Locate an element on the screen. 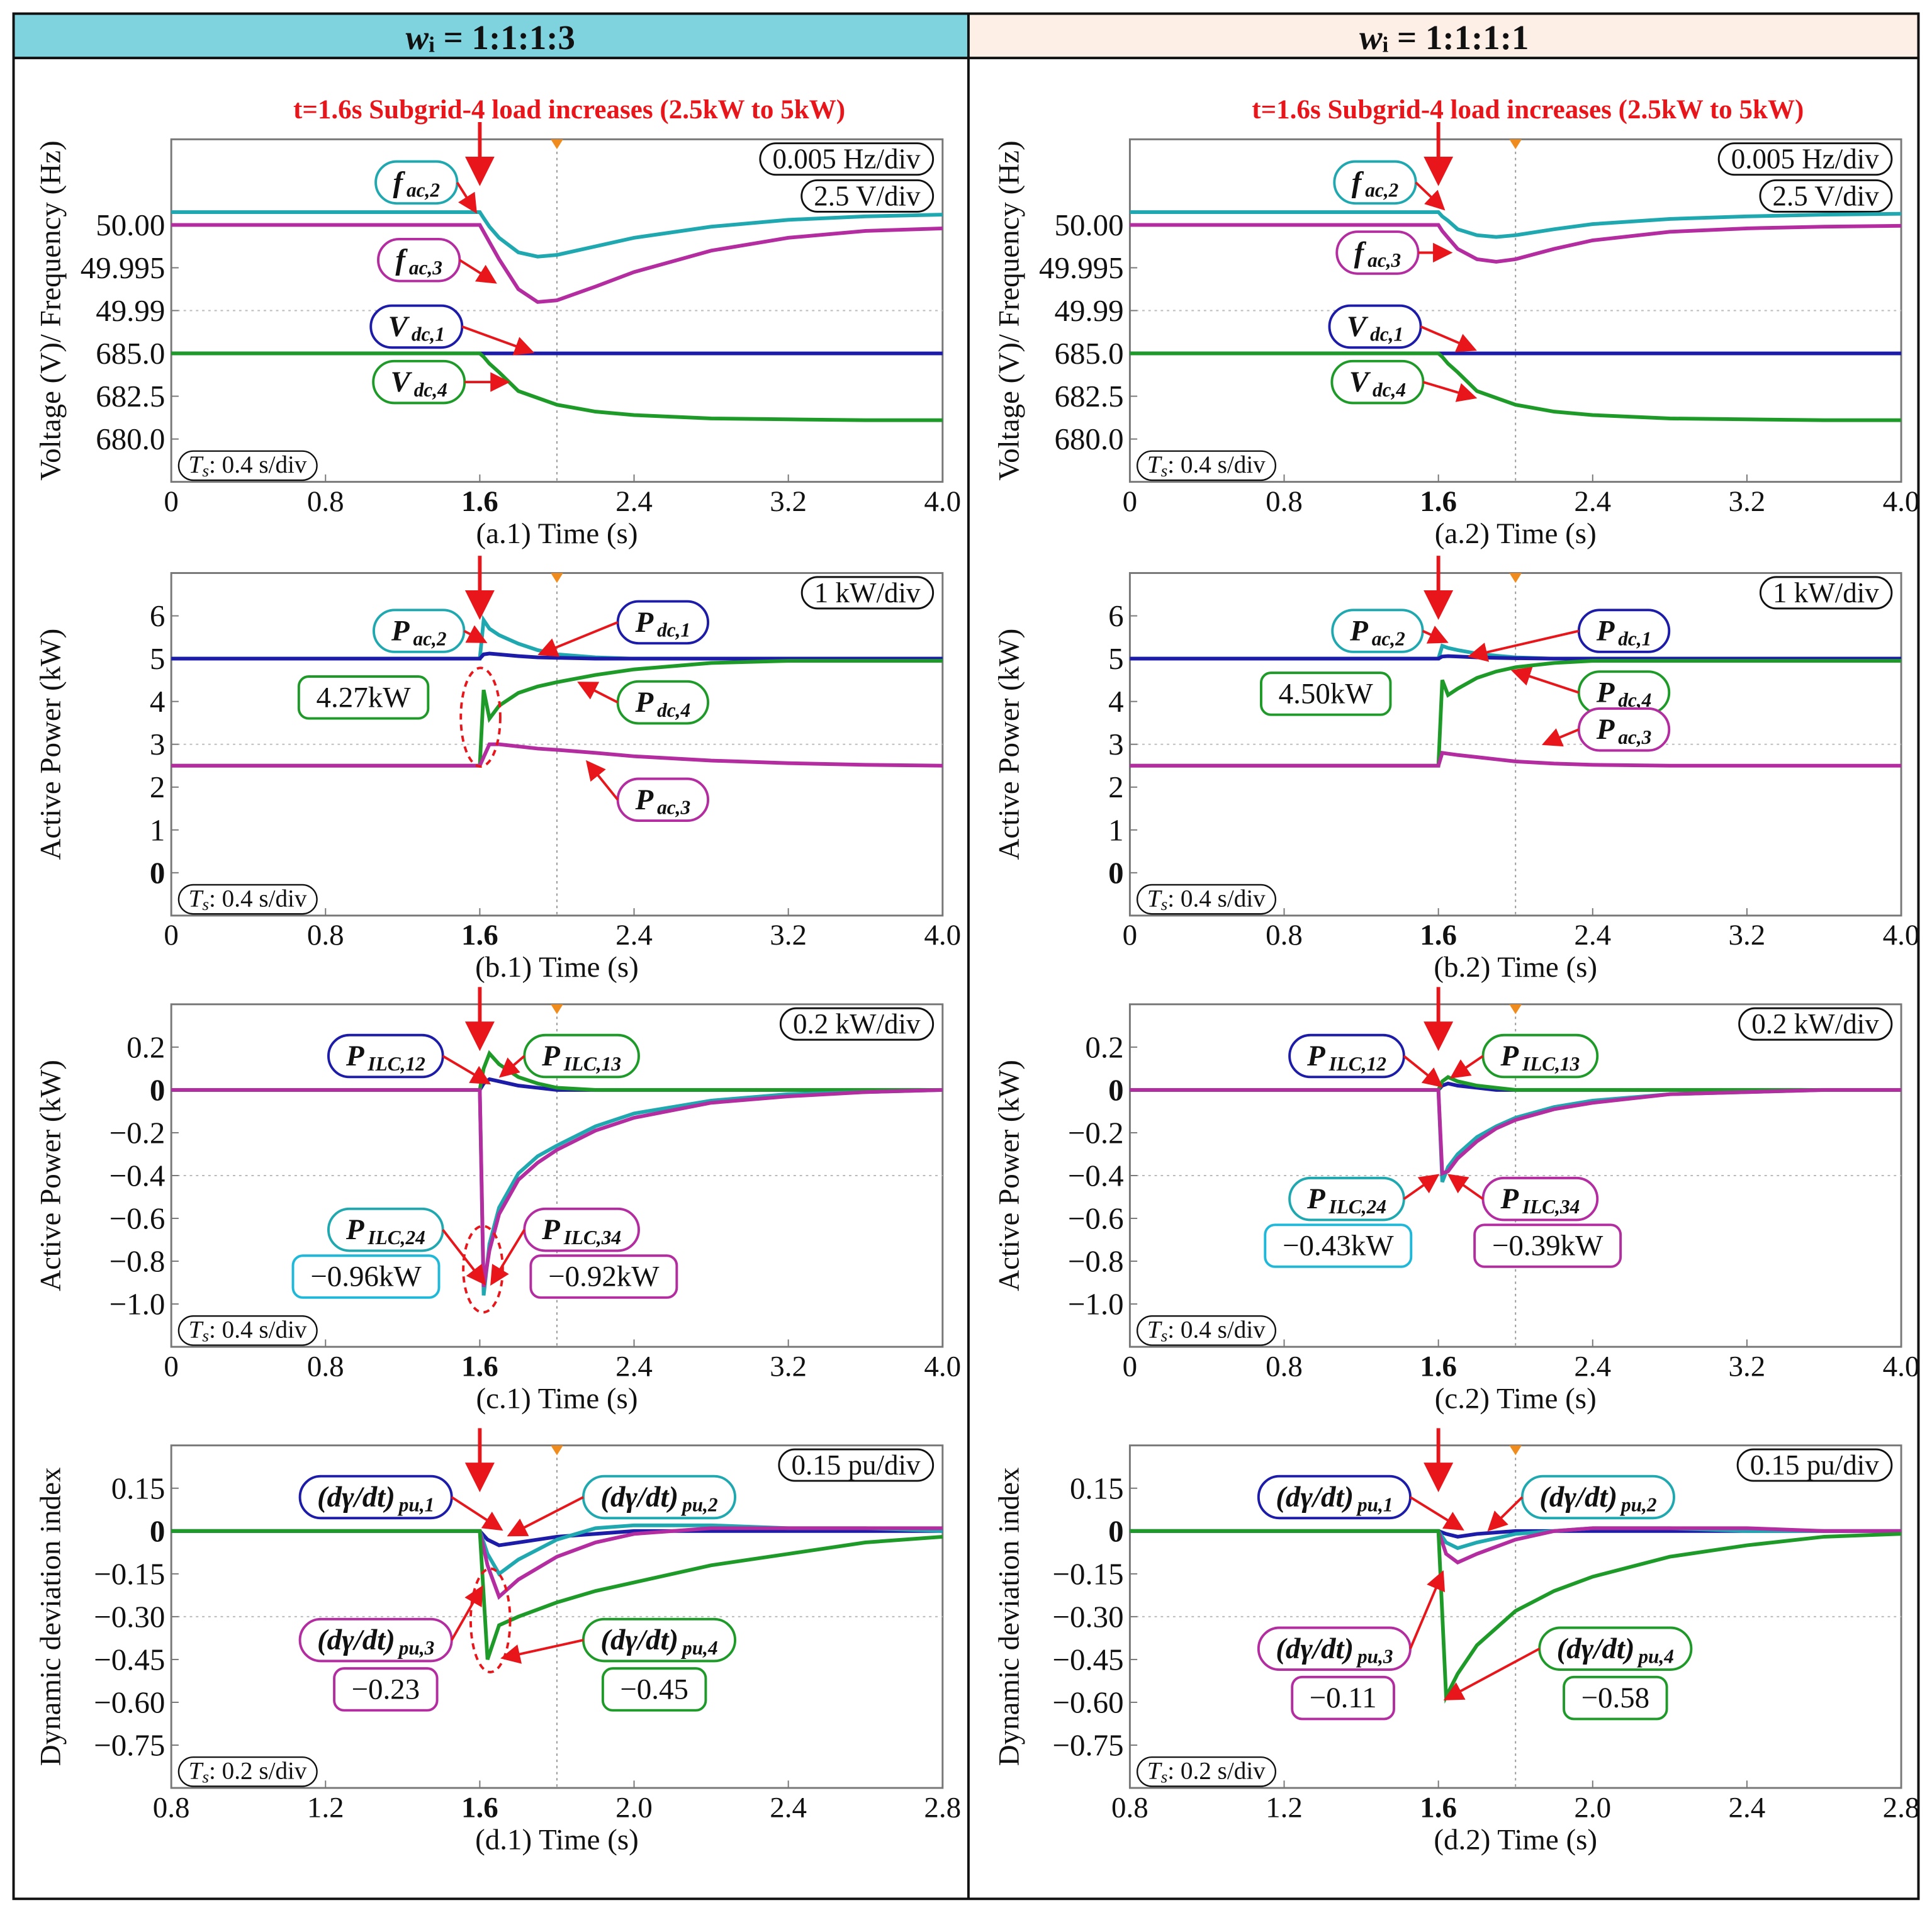  highlight-ellipse is located at coordinates (490, 1620).